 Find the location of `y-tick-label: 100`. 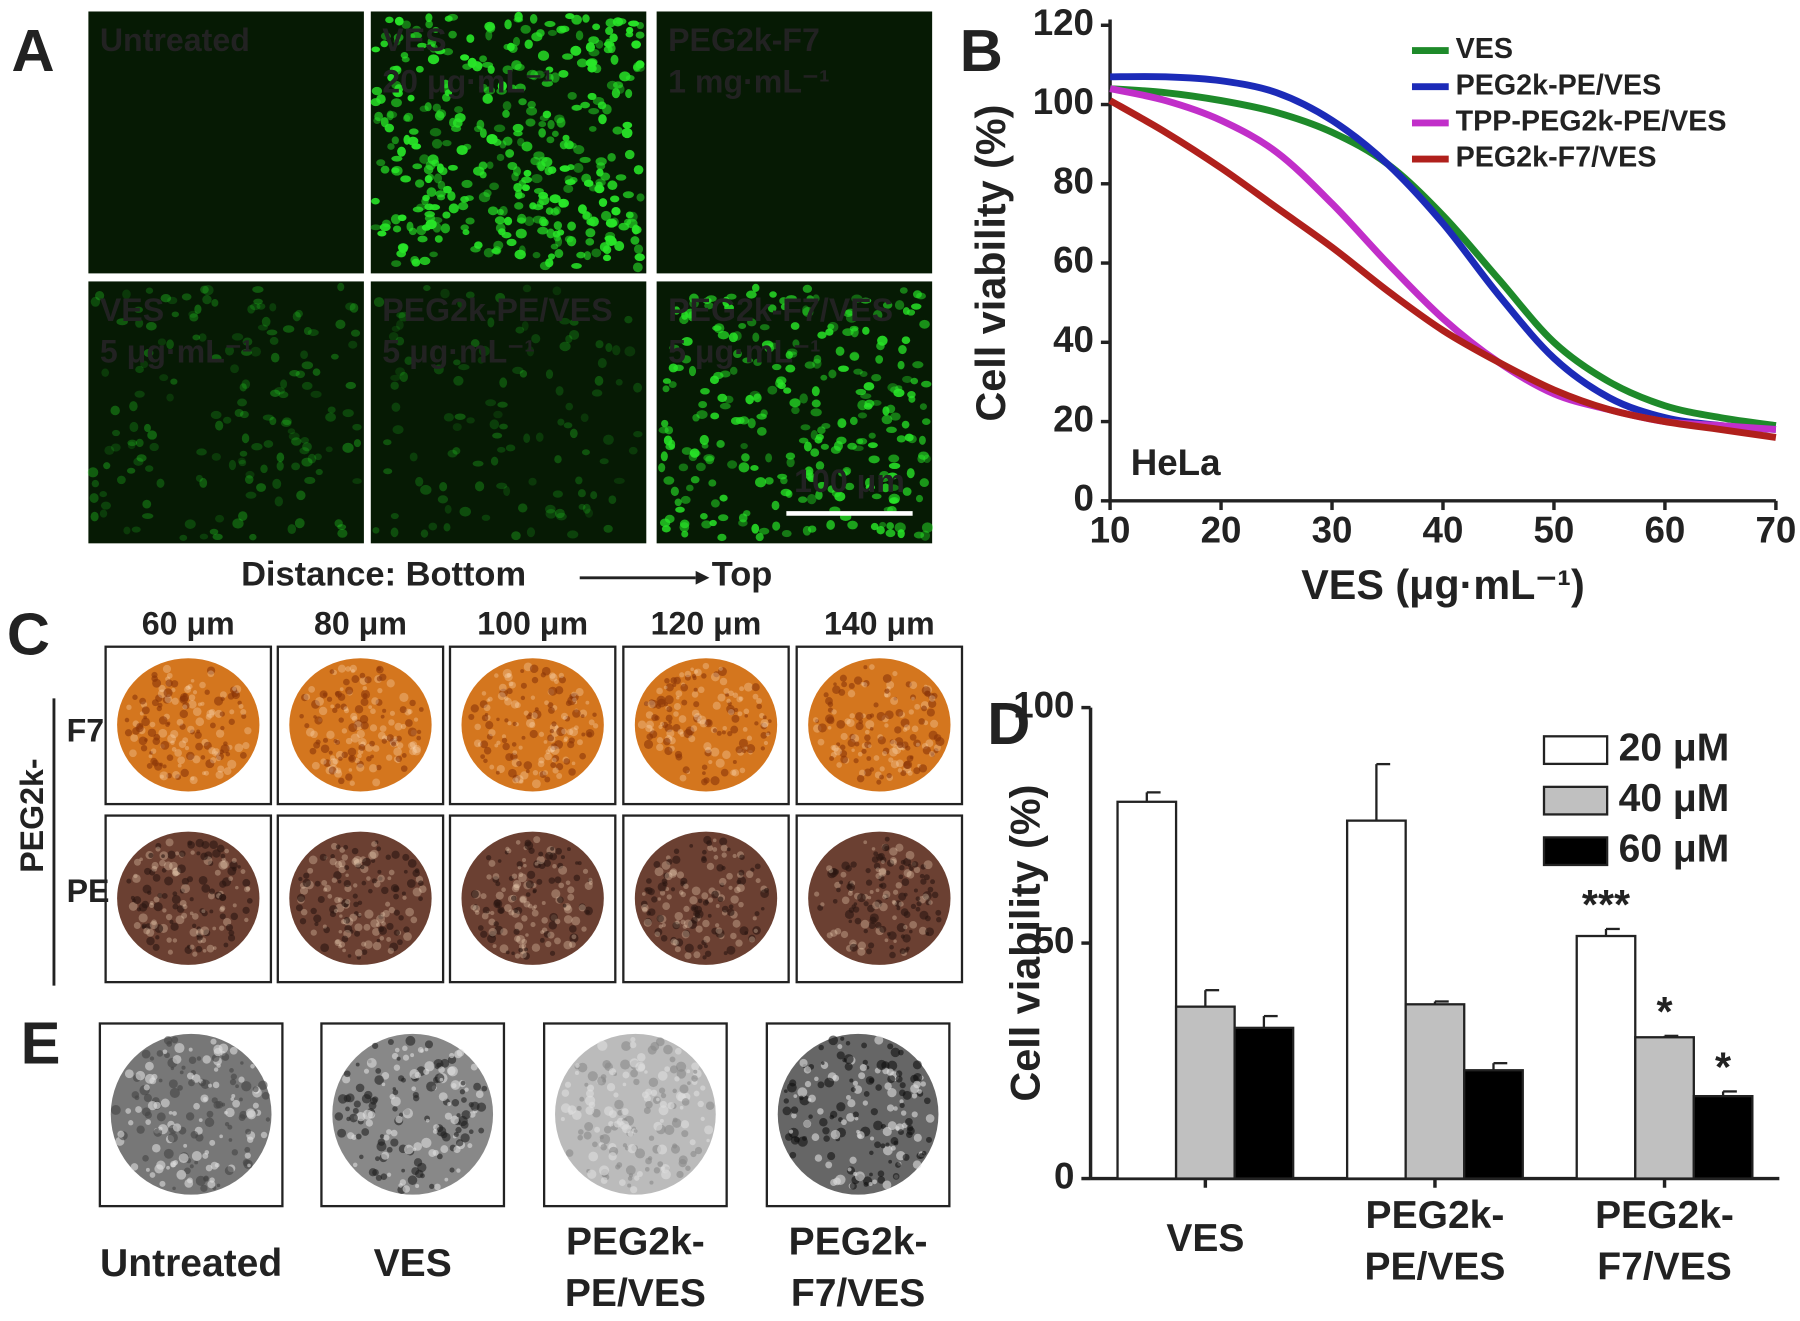

y-tick-label: 100 is located at coordinates (1063, 101).